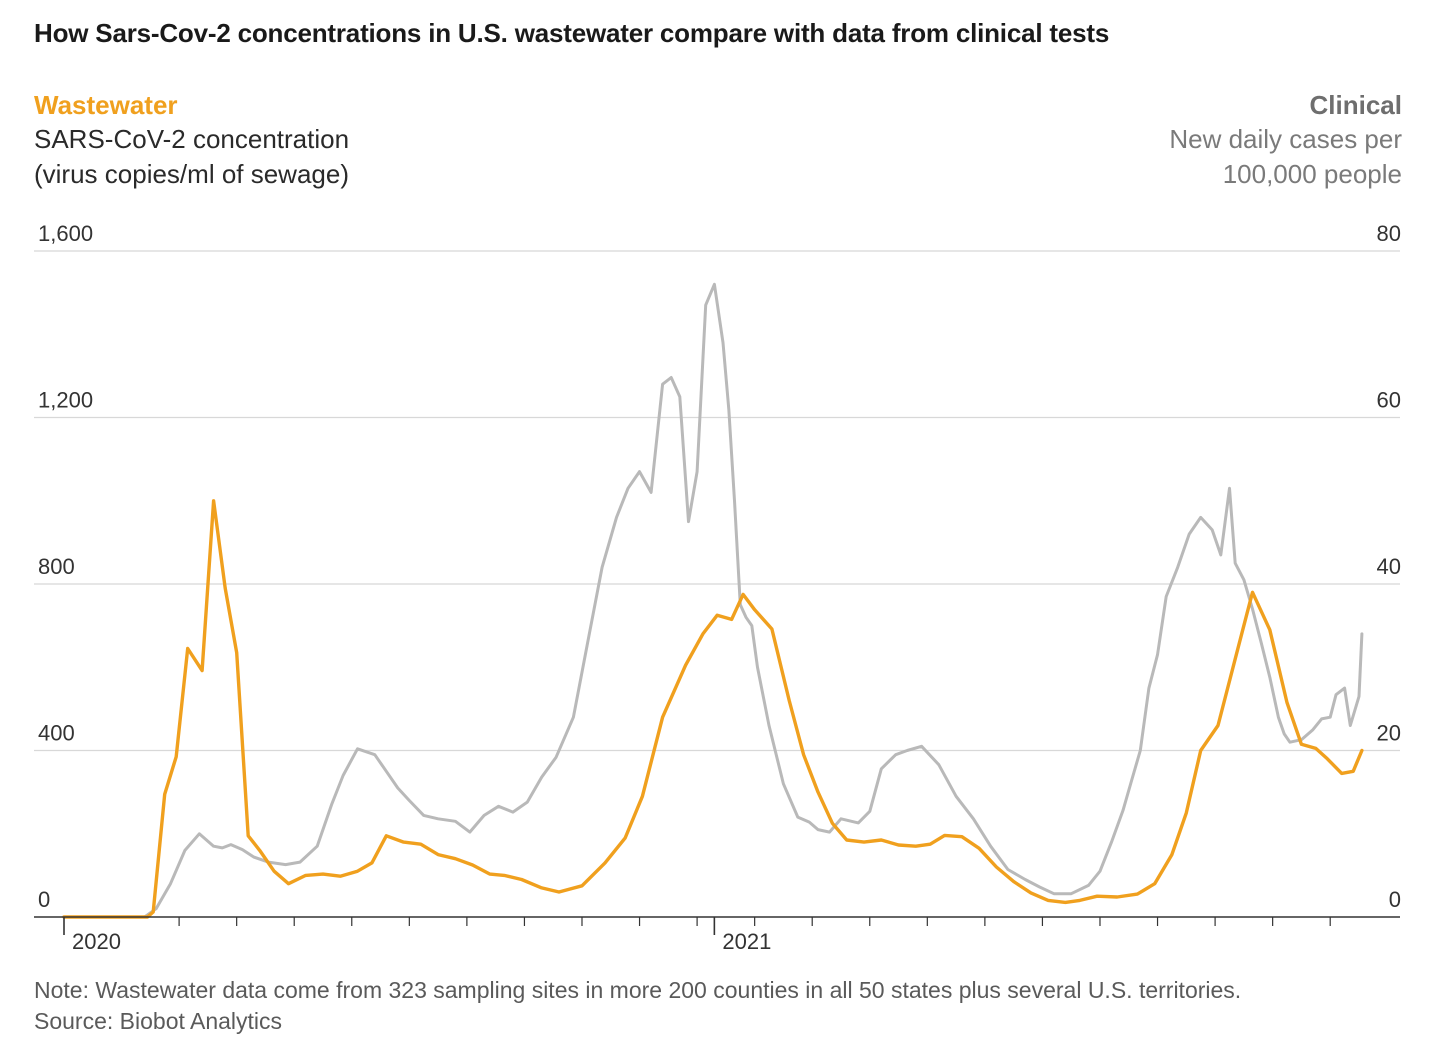  I want to click on left-axis-unit-line2: (virus copies/ml of sewage), so click(191, 174).